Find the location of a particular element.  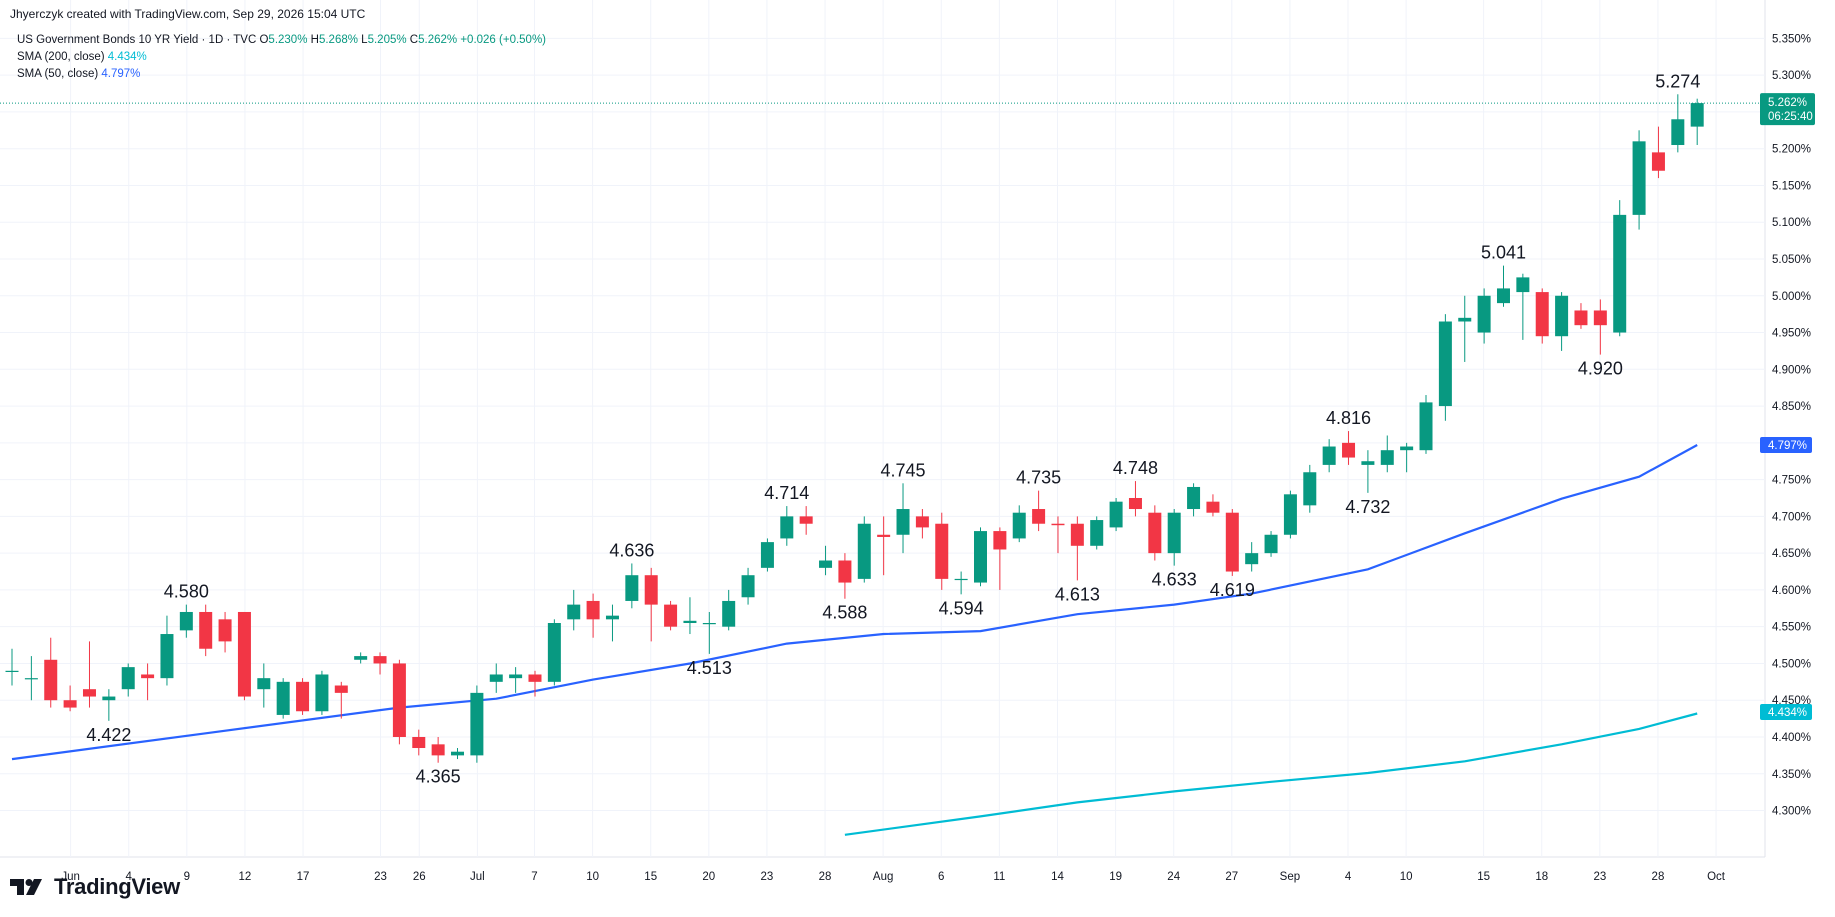

time-tick-label: 24 is located at coordinates (1173, 877).